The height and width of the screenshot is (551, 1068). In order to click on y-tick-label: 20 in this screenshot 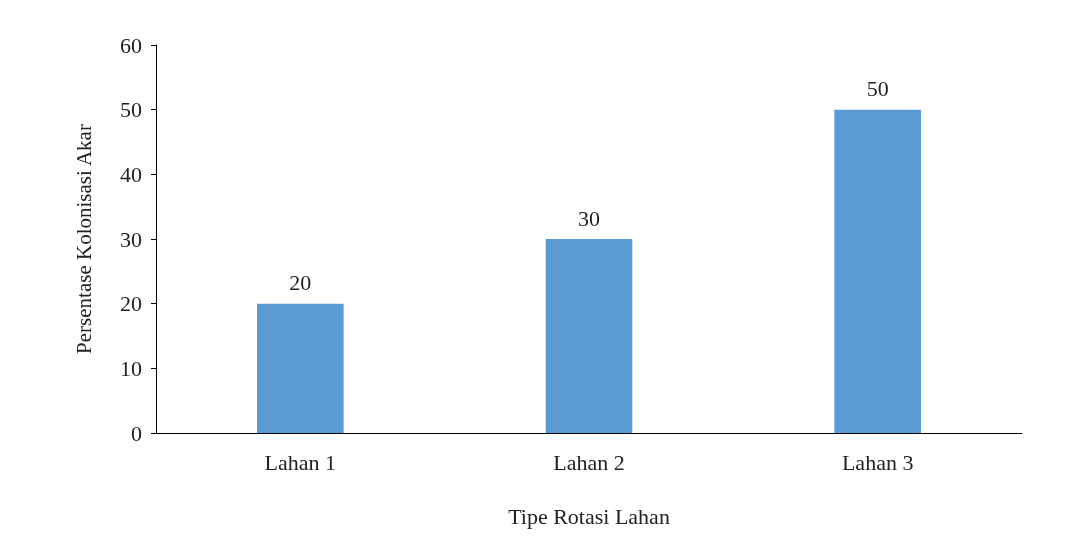, I will do `click(131, 304)`.